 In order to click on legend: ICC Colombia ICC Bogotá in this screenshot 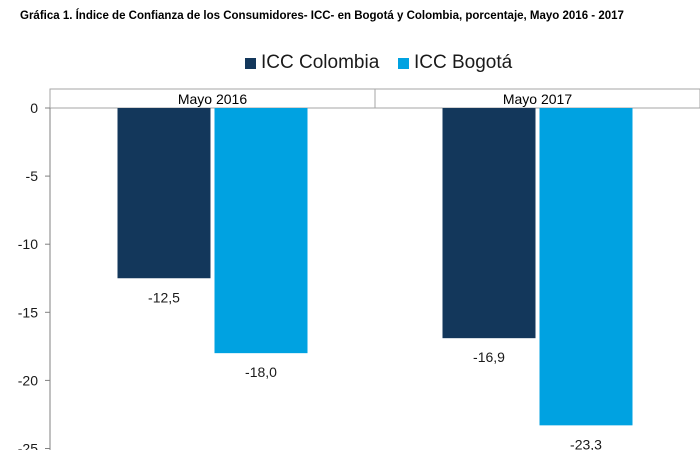, I will do `click(350, 64)`.